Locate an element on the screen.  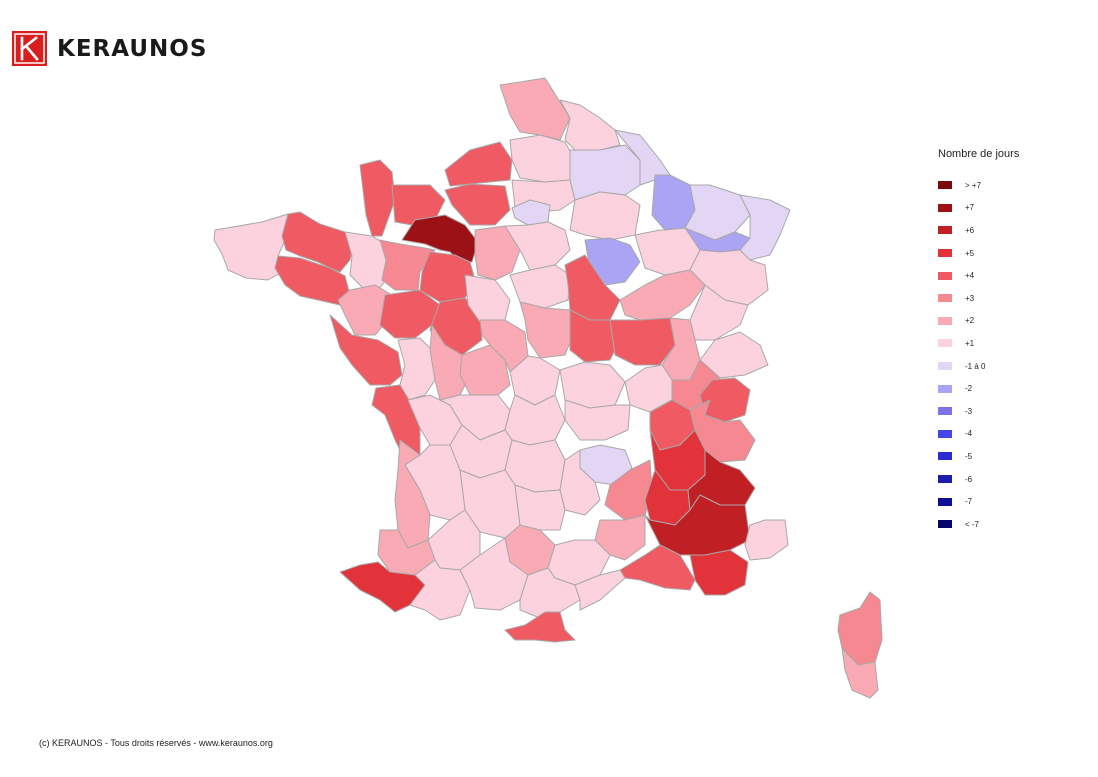
legend-item: -2 is located at coordinates (978, 388).